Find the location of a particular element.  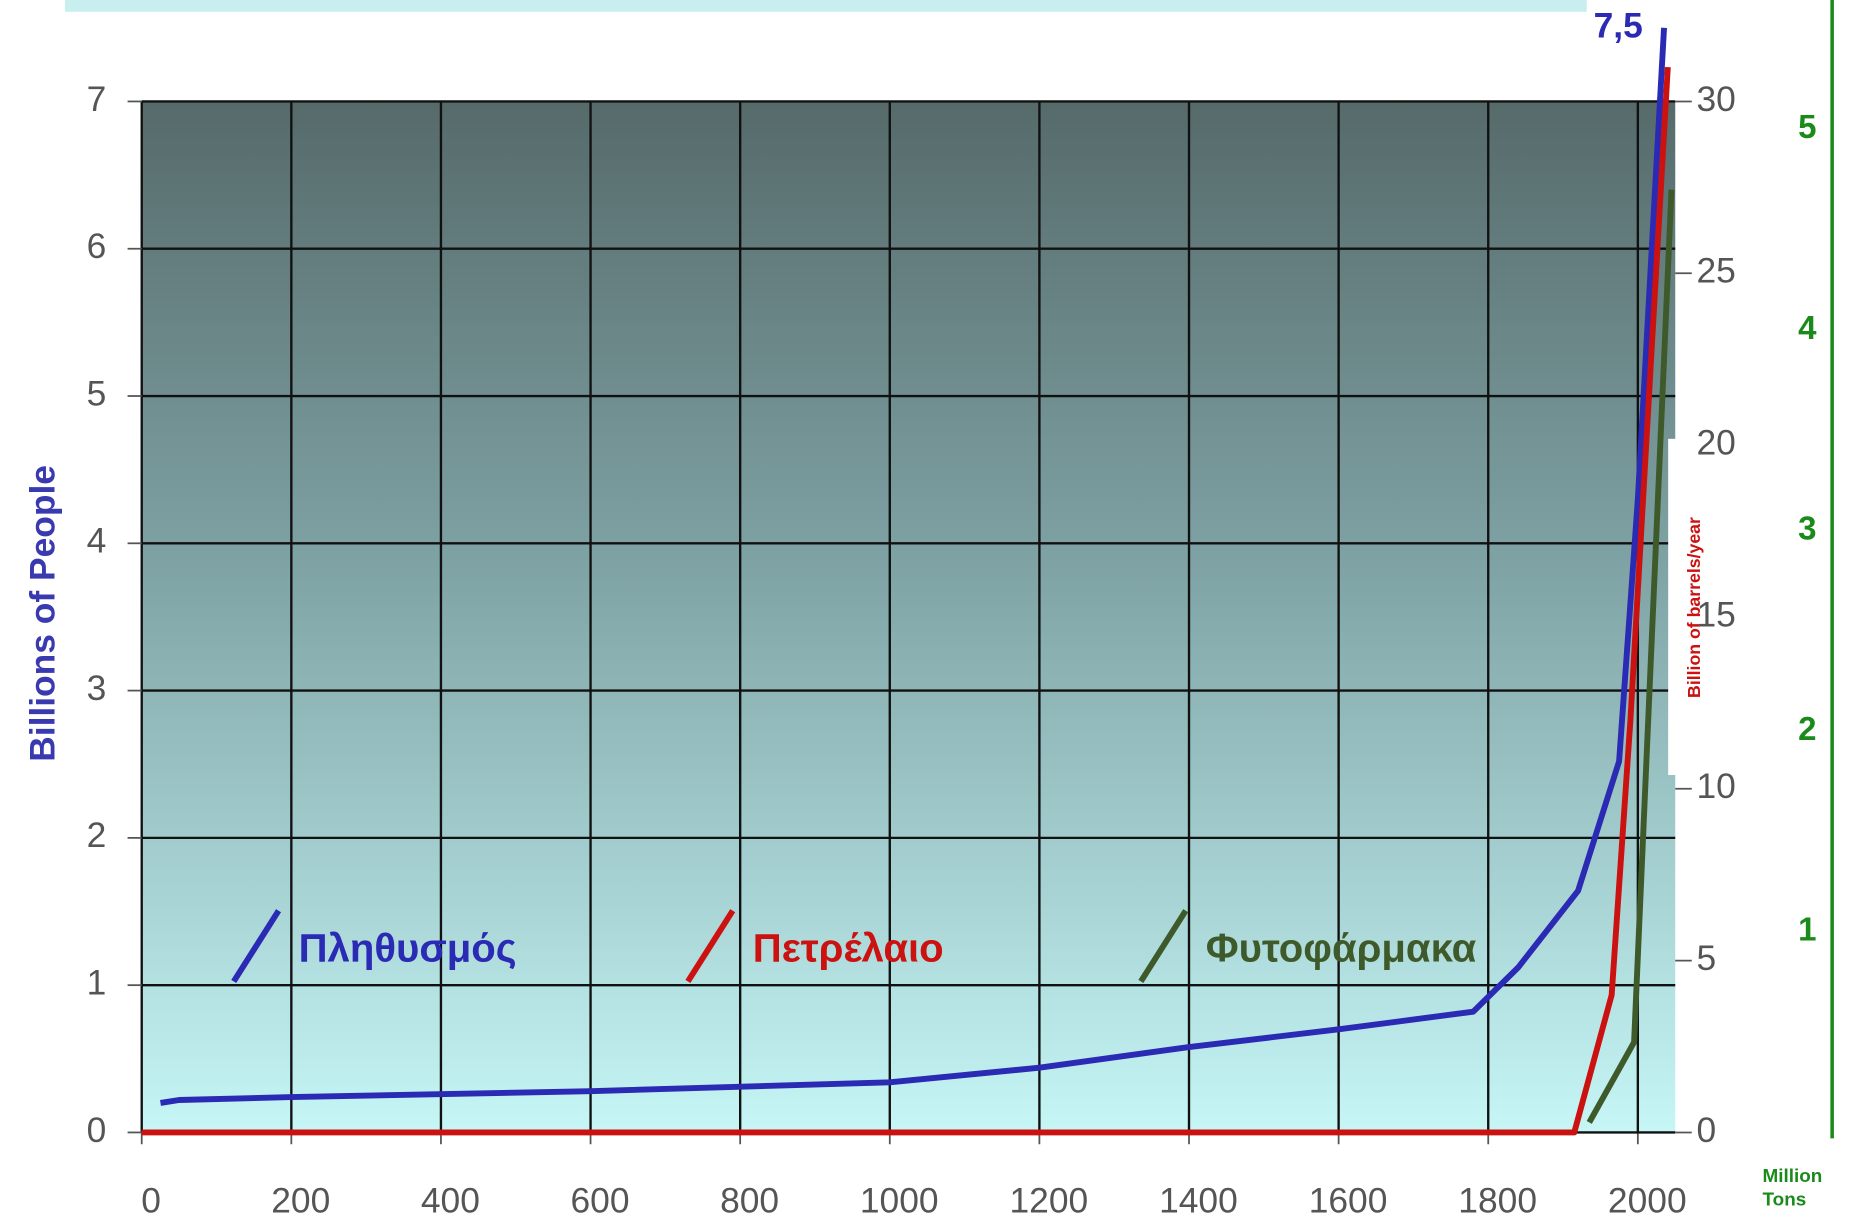

series-line is located at coordinates (1630, 656).